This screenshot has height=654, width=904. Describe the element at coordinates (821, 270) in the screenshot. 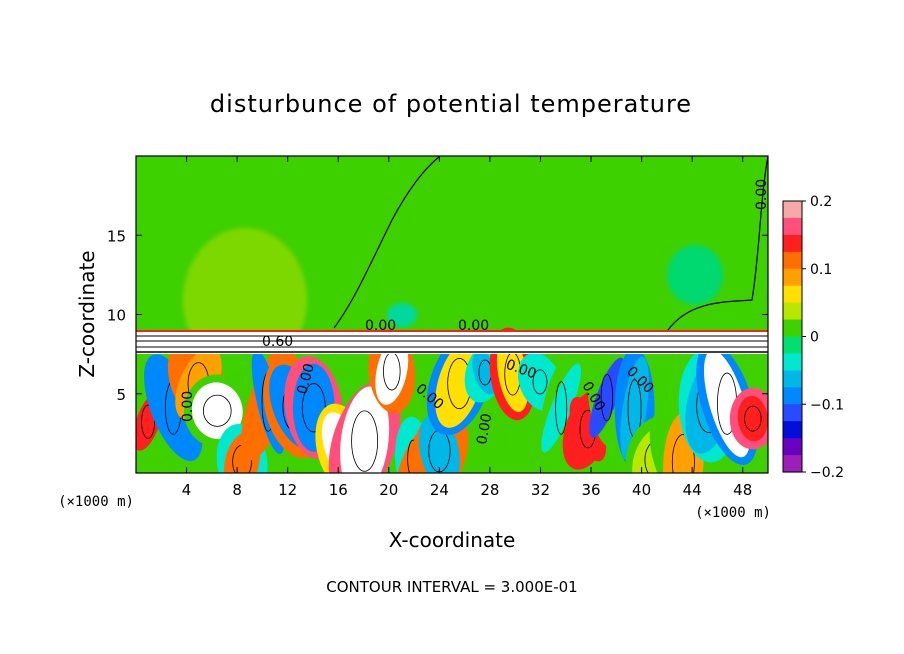

I see `colorbar-tick-label: 0.1` at that location.